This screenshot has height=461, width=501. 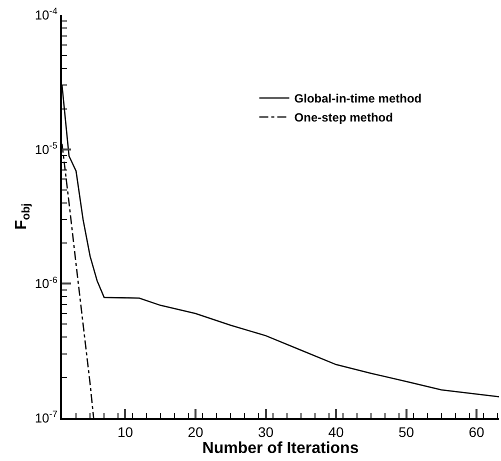 I want to click on legend-label: One-step method, so click(x=343, y=117).